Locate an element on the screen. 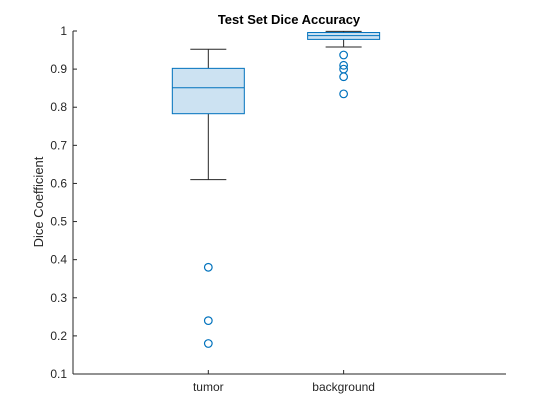 This screenshot has width=560, height=420. y-tick-label: 1 is located at coordinates (63, 31).